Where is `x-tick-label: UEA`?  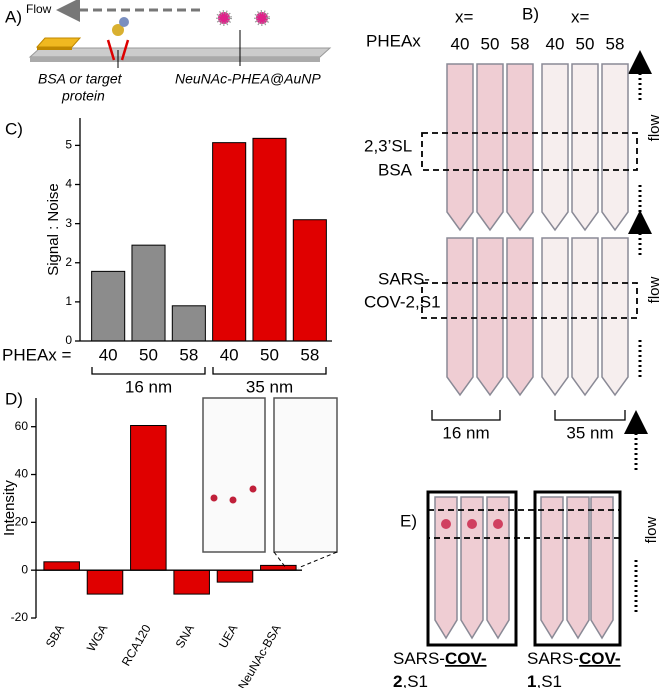
x-tick-label: UEA is located at coordinates (228, 636).